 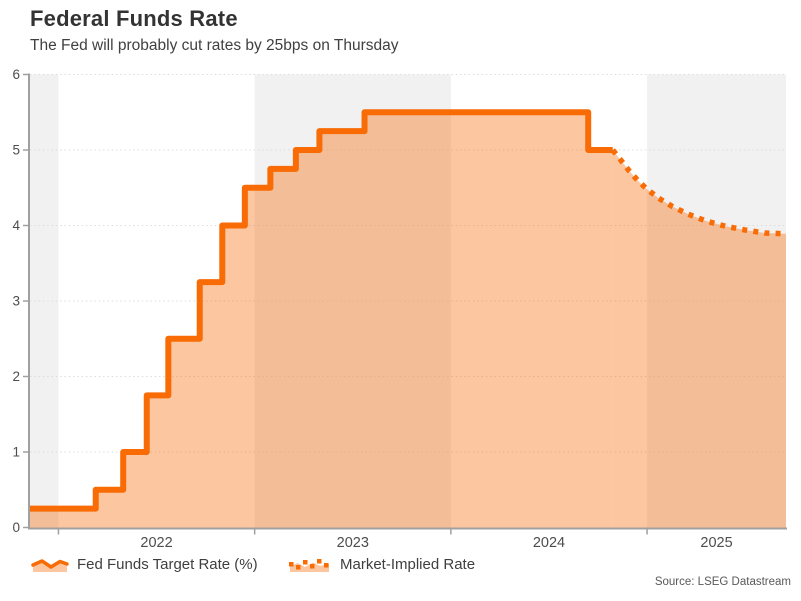 What do you see at coordinates (309, 565) in the screenshot?
I see `dotted-line-swatch-icon` at bounding box center [309, 565].